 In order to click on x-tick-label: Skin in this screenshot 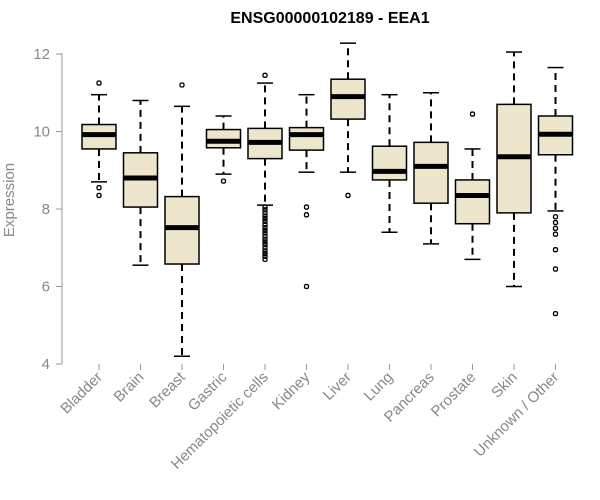, I will do `click(504, 385)`.